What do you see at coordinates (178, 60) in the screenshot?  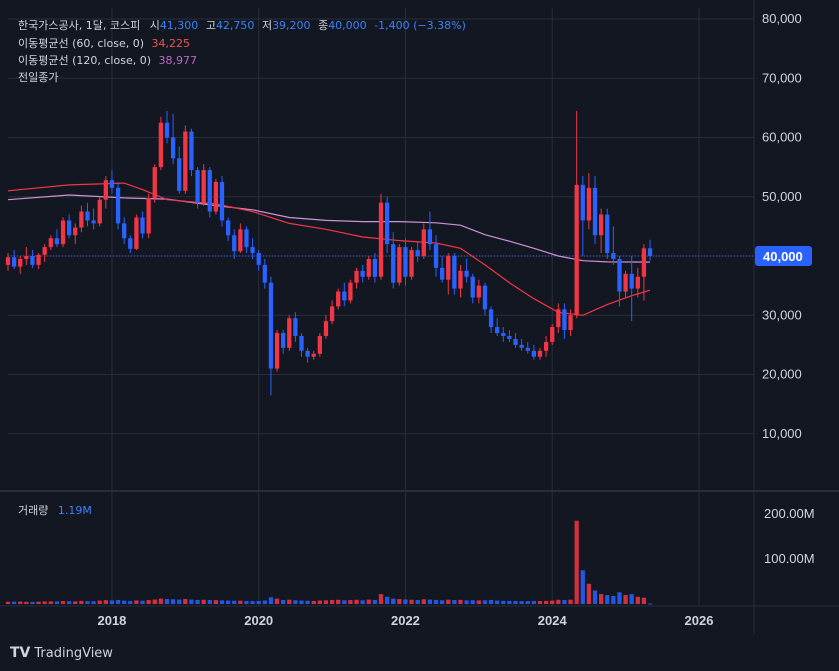 I see `ma120-value: 38,977` at bounding box center [178, 60].